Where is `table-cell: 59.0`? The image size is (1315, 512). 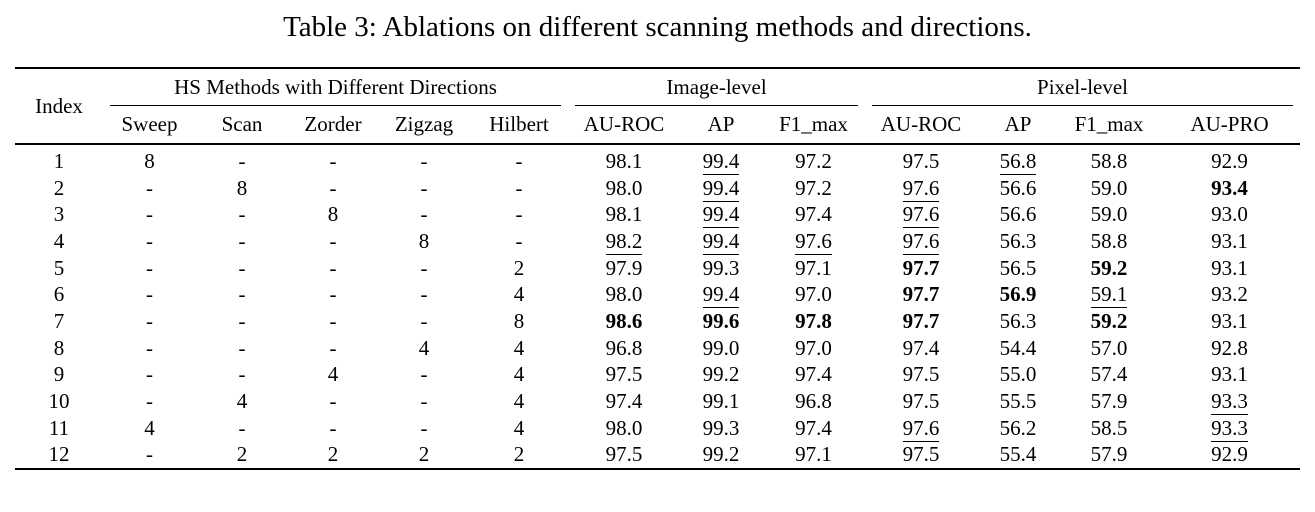
table-cell: 59.0 is located at coordinates (1109, 214).